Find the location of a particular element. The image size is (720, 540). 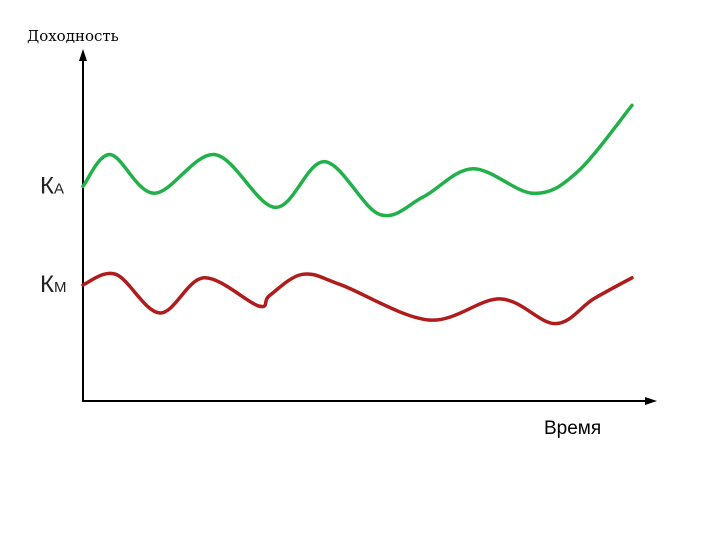

y-axis-label: Доходность is located at coordinates (73, 36).